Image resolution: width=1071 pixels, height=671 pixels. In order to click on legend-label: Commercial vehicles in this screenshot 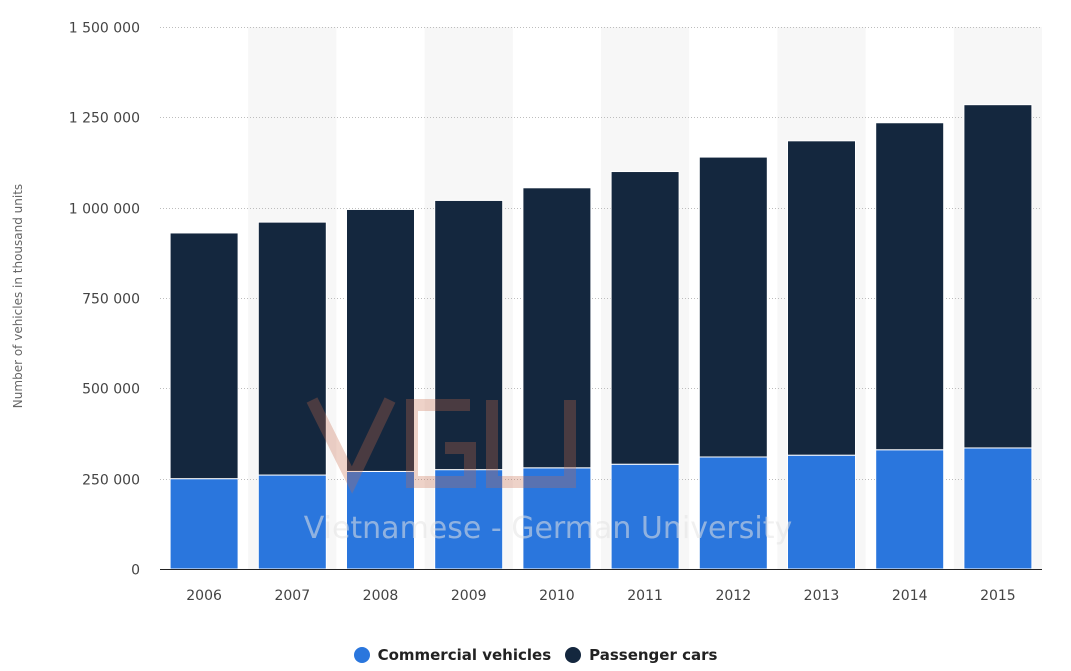, I will do `click(464, 655)`.